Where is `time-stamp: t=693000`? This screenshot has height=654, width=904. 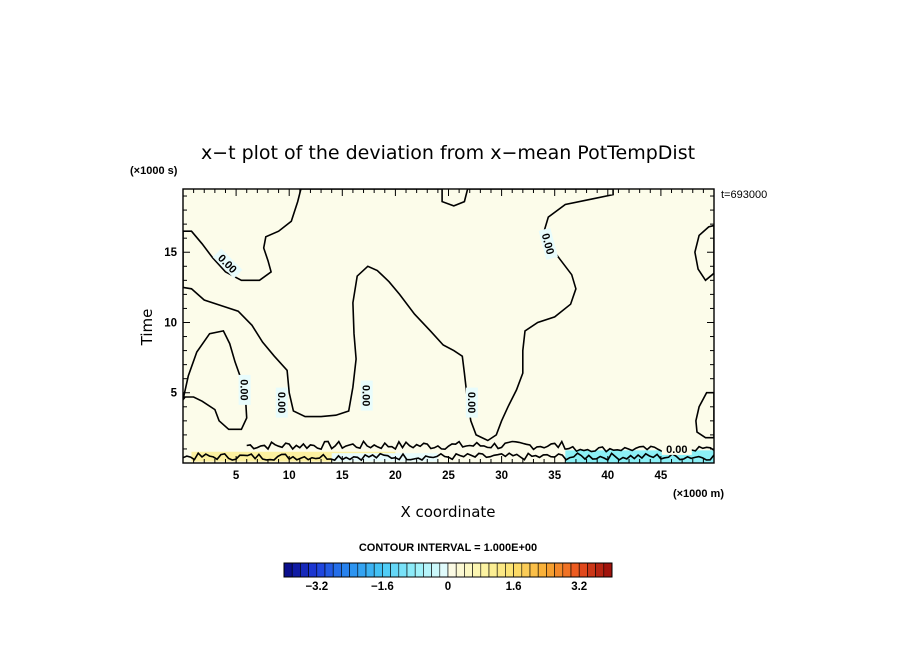
time-stamp: t=693000 is located at coordinates (744, 195).